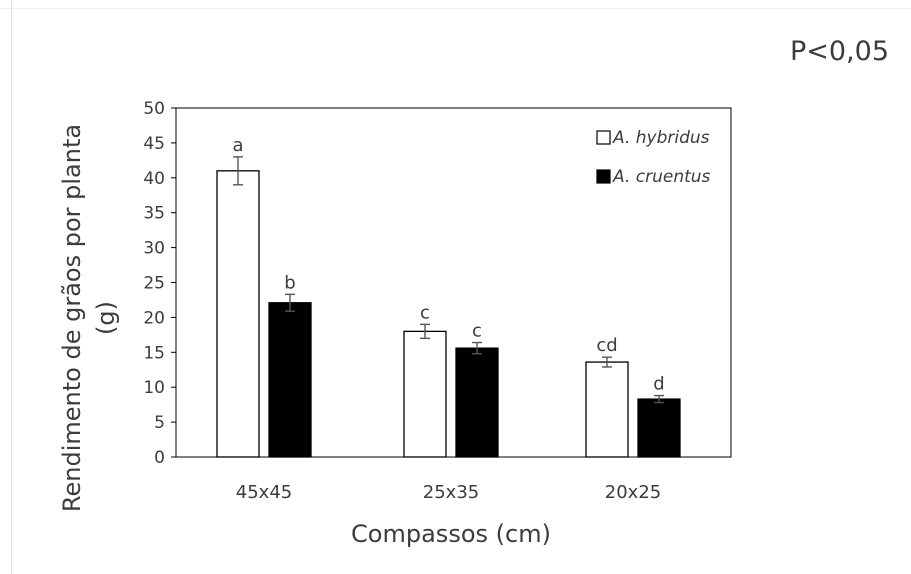 Image resolution: width=911 pixels, height=574 pixels. What do you see at coordinates (633, 492) in the screenshot?
I see `x-tick-label: 20x25` at bounding box center [633, 492].